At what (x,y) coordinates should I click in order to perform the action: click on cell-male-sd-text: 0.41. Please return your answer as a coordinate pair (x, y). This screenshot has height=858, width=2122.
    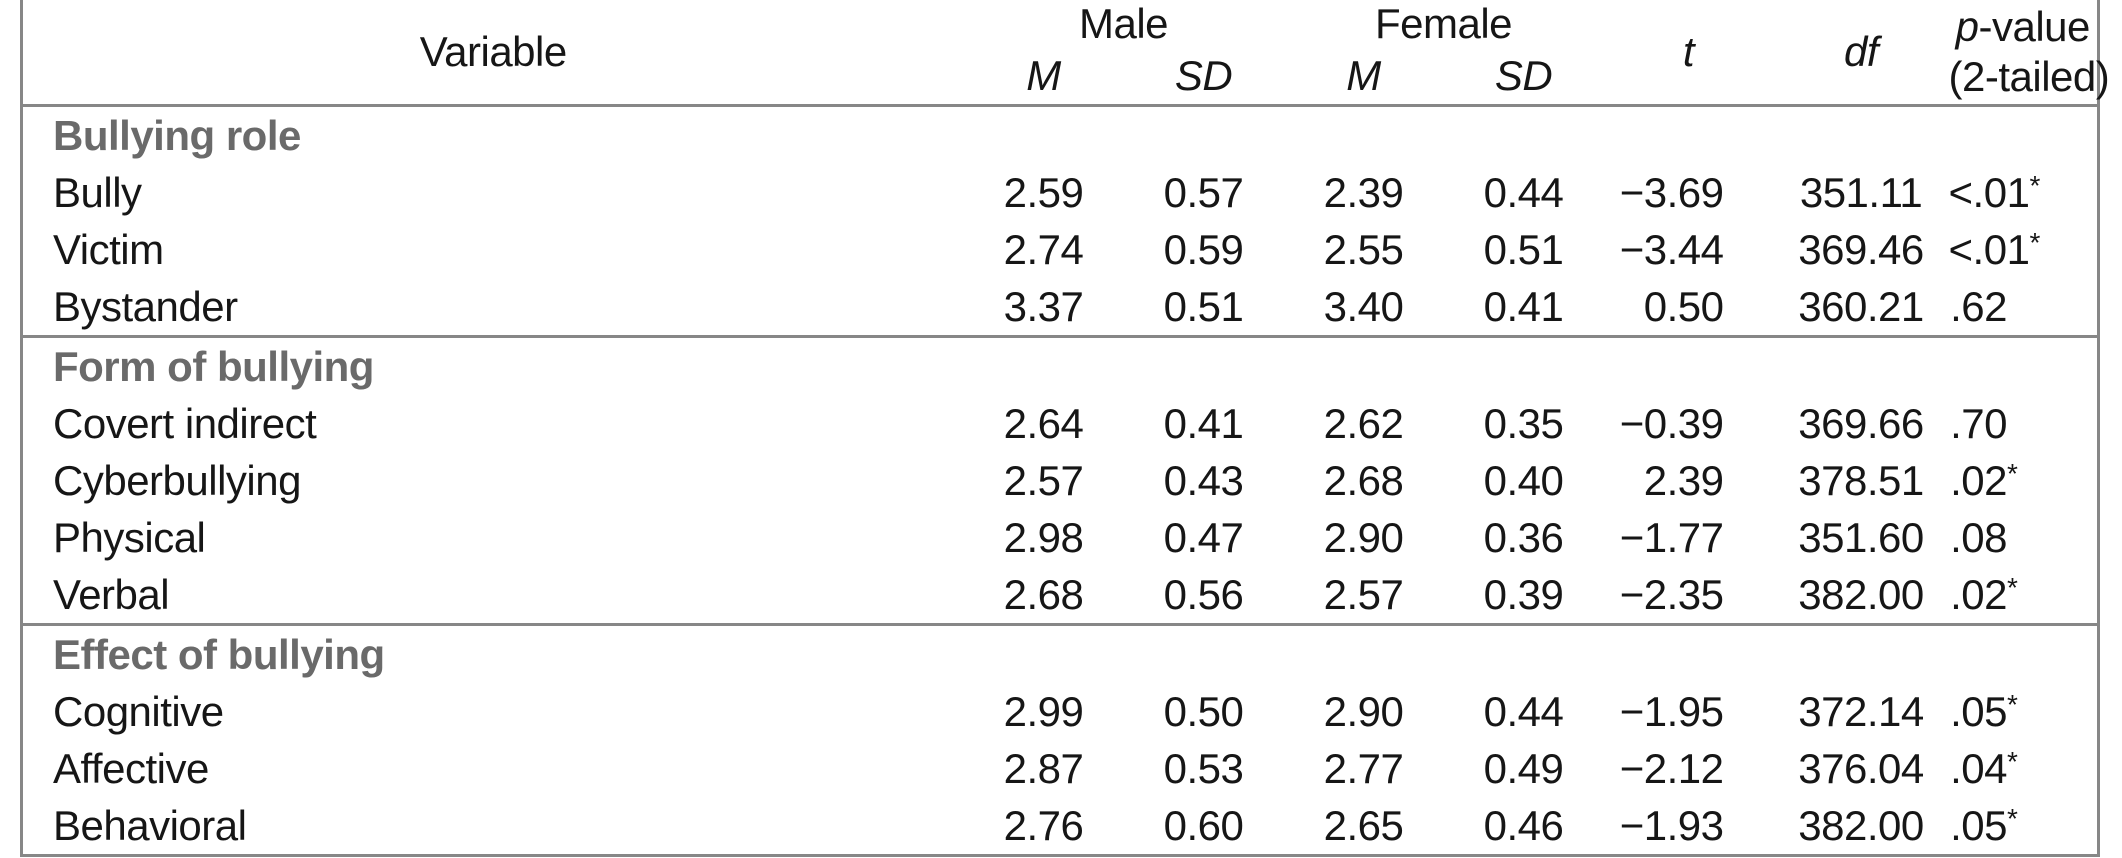
    Looking at the image, I should click on (1203, 423).